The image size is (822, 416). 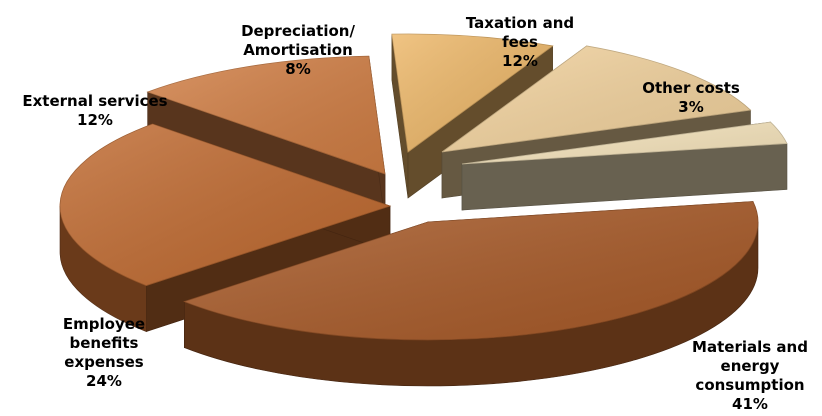 What do you see at coordinates (104, 343) in the screenshot?
I see `slice-label-text: benefits` at bounding box center [104, 343].